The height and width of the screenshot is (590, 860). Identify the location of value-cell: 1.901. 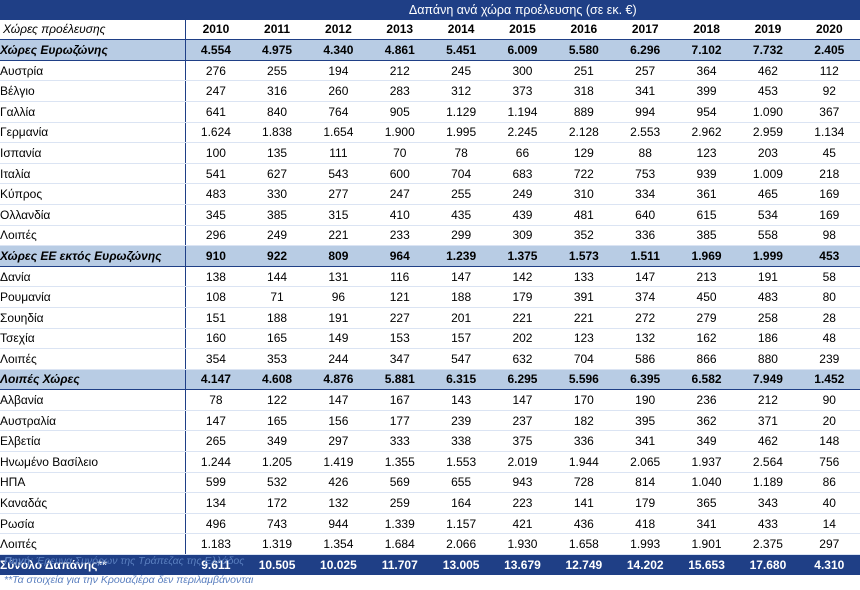
(706, 544).